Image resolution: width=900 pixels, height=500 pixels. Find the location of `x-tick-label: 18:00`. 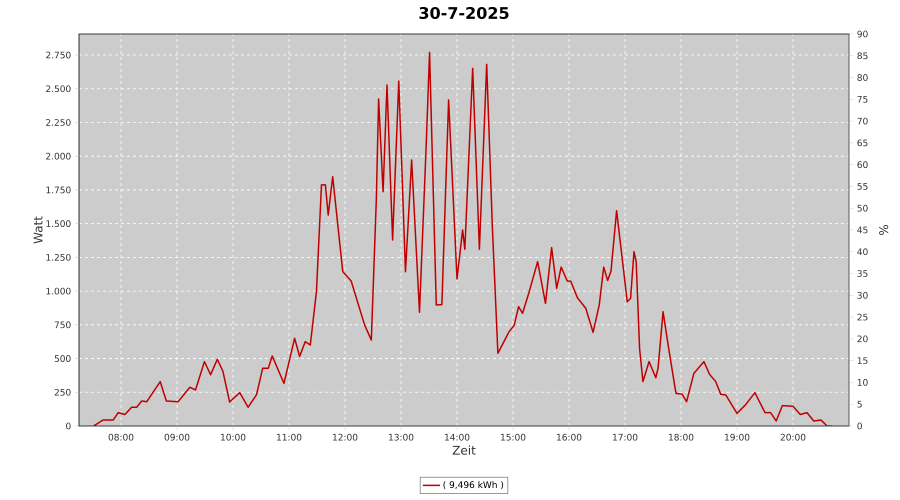

x-tick-label: 18:00 is located at coordinates (681, 437).